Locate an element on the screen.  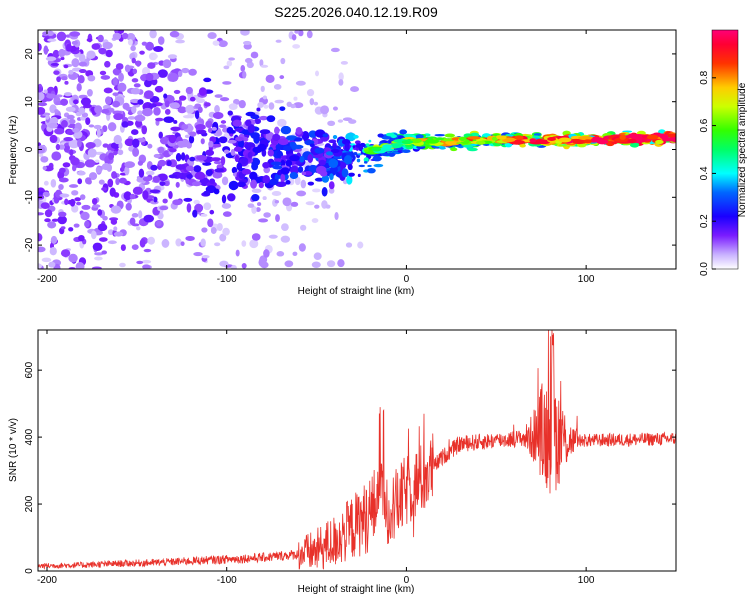
chart-title: S225.2026.040.12.19.R09 is located at coordinates (356, 12).